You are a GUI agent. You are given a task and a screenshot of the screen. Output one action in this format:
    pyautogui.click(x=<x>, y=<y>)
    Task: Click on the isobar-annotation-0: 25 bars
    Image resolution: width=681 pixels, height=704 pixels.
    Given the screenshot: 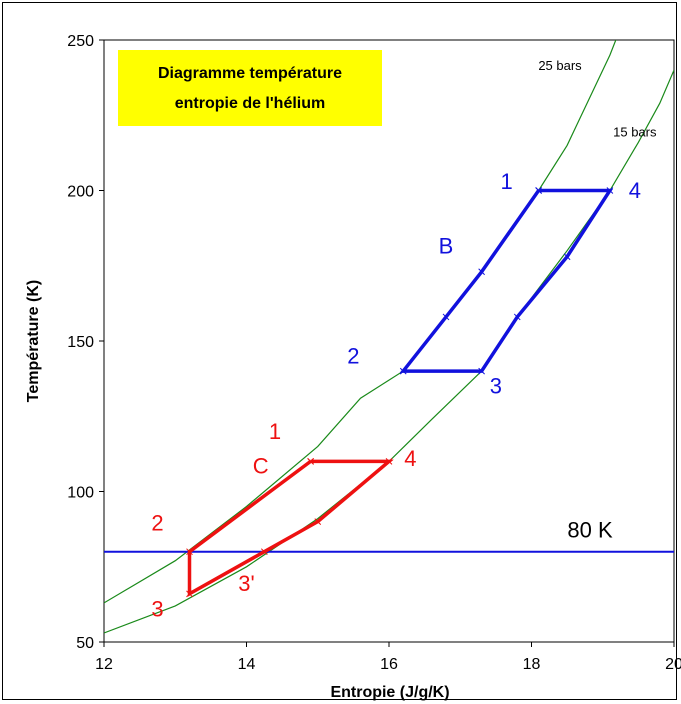 What is the action you would take?
    pyautogui.click(x=560, y=65)
    